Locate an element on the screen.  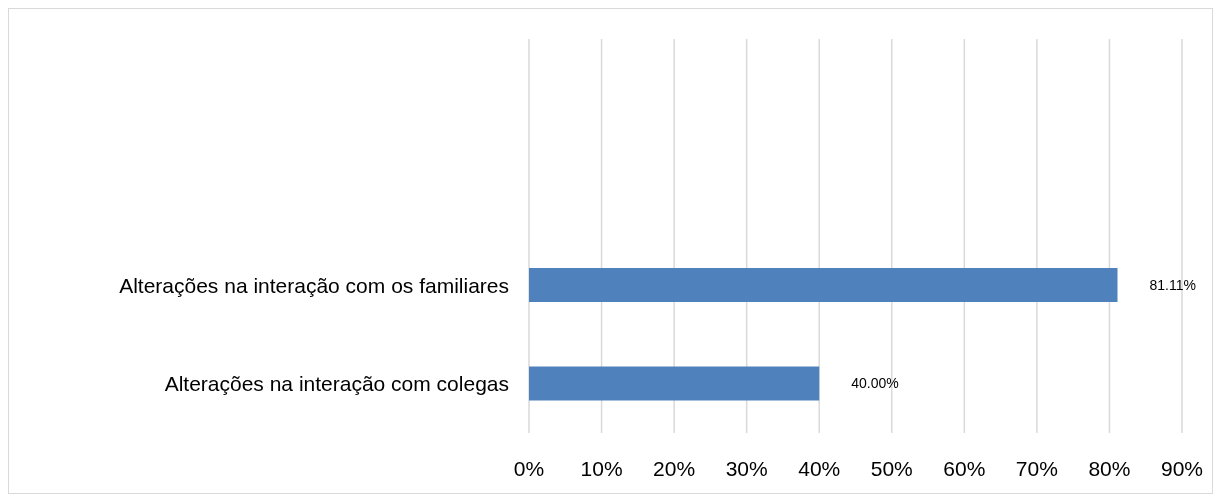
x-tick-label: 80% is located at coordinates (1109, 468).